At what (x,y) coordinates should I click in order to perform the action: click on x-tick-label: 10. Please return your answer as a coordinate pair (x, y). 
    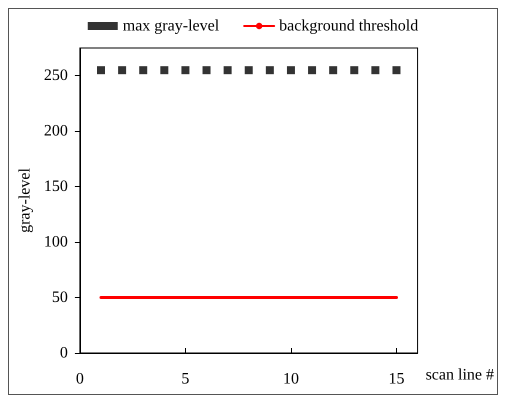
    Looking at the image, I should click on (290, 379).